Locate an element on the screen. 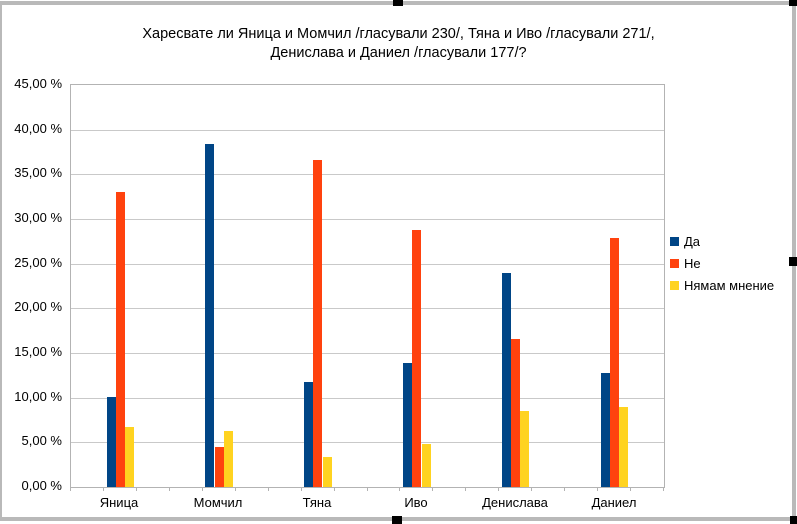  bar-Не-Иво is located at coordinates (416, 358).